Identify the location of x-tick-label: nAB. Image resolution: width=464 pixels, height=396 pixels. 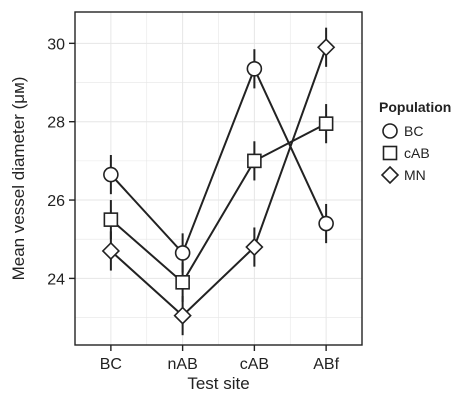
(183, 364).